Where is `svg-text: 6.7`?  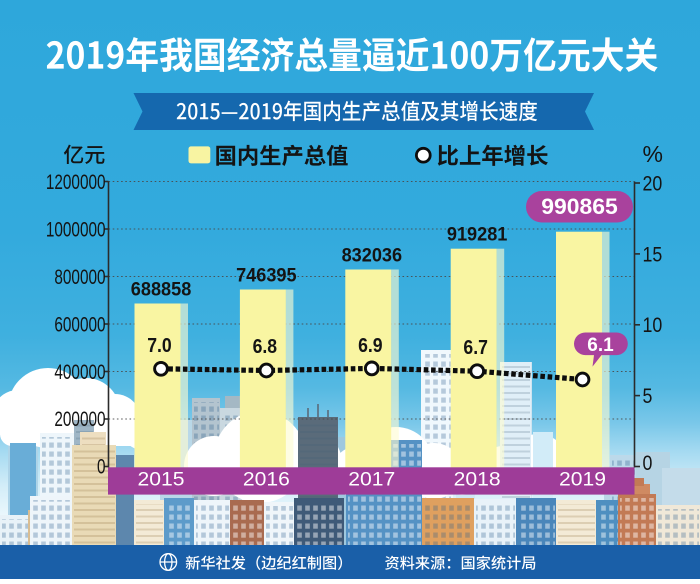 svg-text: 6.7 is located at coordinates (475, 348).